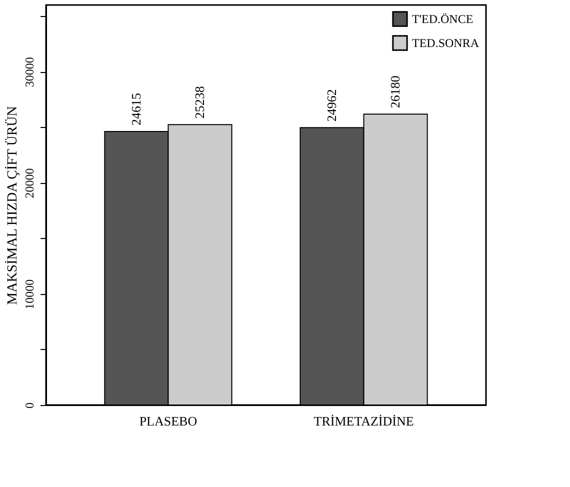 The height and width of the screenshot is (487, 570). I want to click on x-tick-label: PLASEBO, so click(168, 421).